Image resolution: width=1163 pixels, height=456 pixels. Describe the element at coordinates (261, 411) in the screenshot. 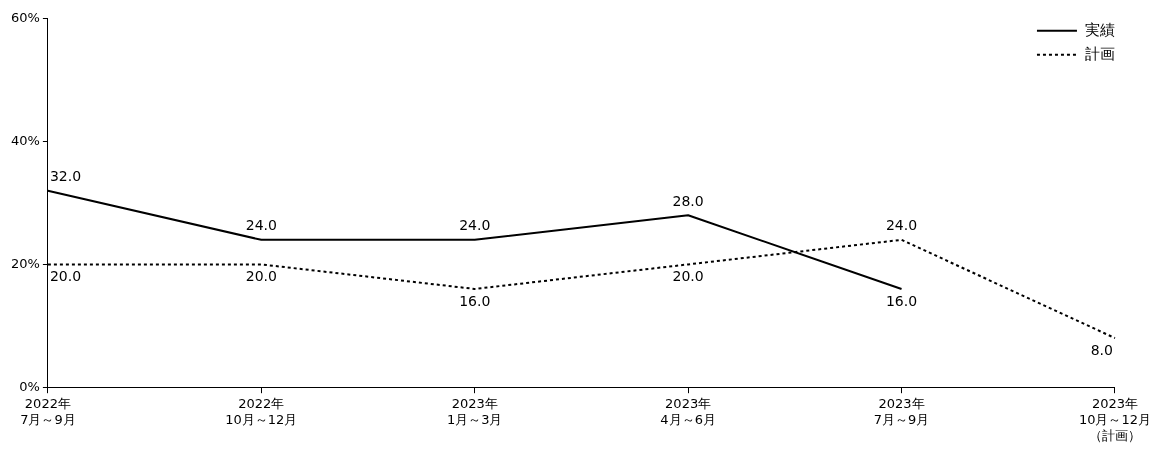

I see `x-tick-label: 2022年10月～12月` at that location.